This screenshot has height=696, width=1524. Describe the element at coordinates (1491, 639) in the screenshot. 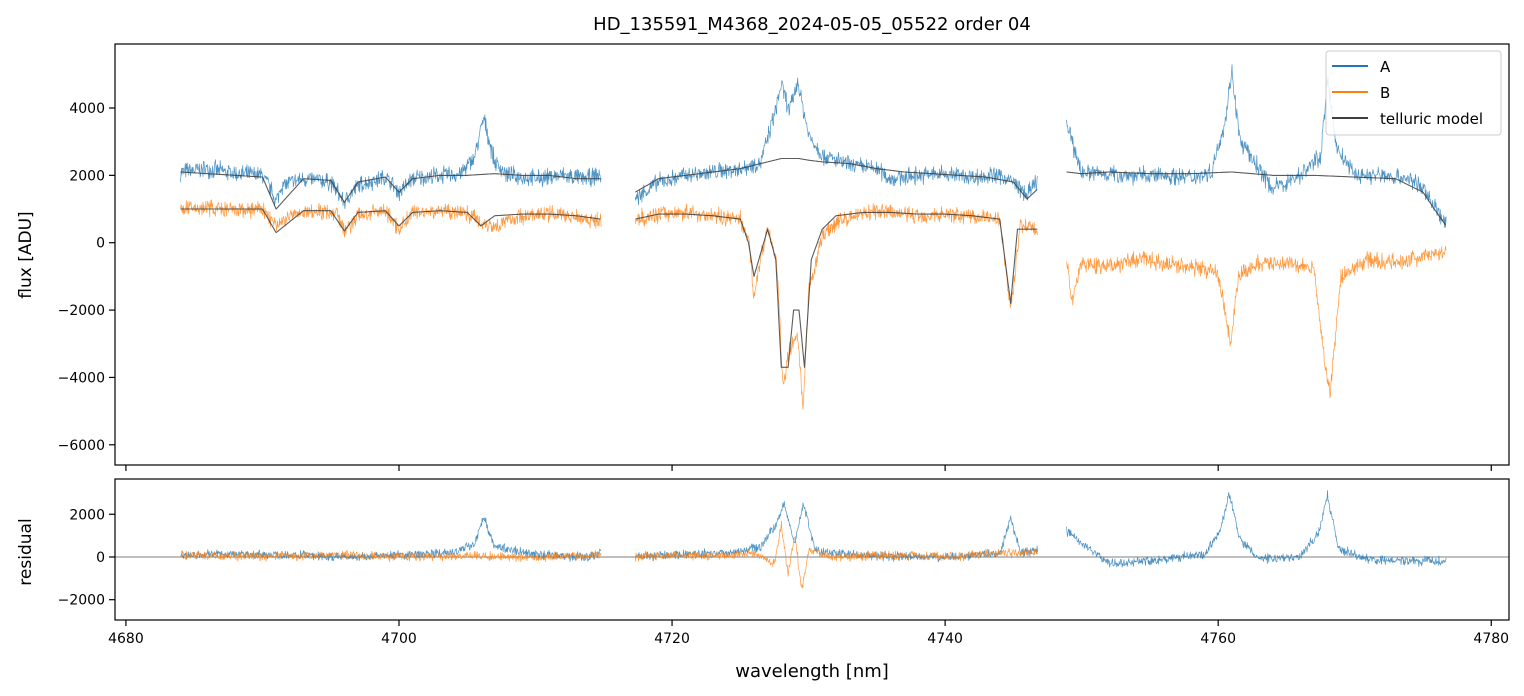

I see `residual-x-tick-label: 4780` at that location.